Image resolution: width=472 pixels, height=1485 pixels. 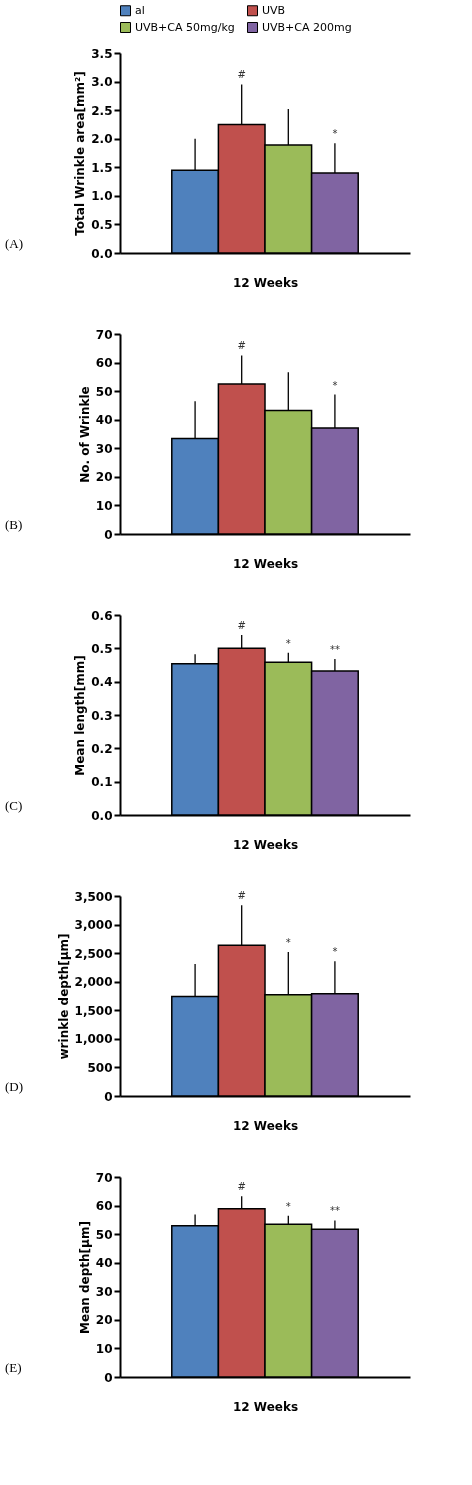 What do you see at coordinates (102, 782) in the screenshot?
I see `y-tick-label: 0.1` at bounding box center [102, 782].